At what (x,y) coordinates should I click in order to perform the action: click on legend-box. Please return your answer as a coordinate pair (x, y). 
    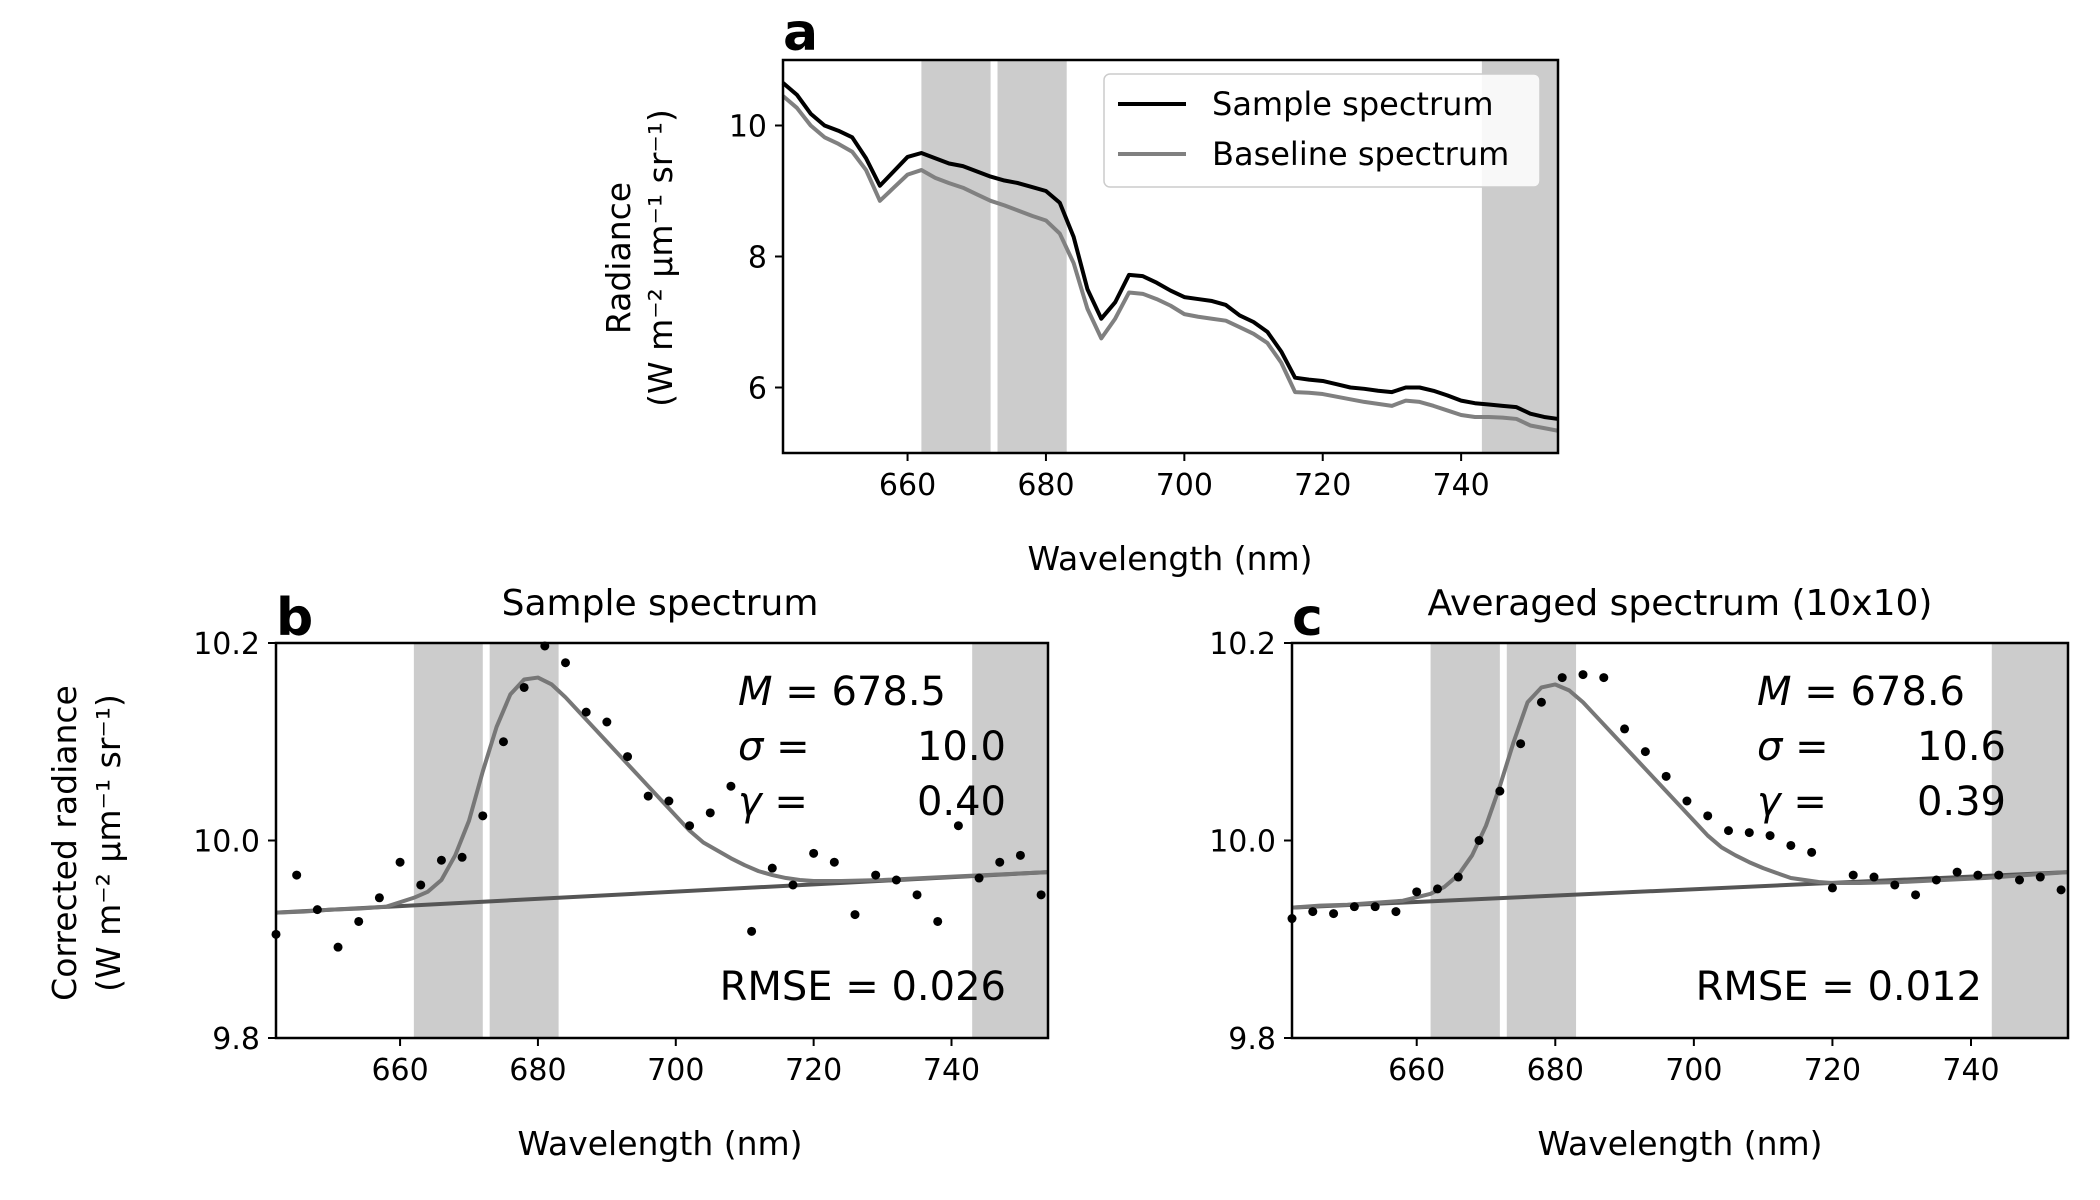
    Looking at the image, I should click on (1322, 130).